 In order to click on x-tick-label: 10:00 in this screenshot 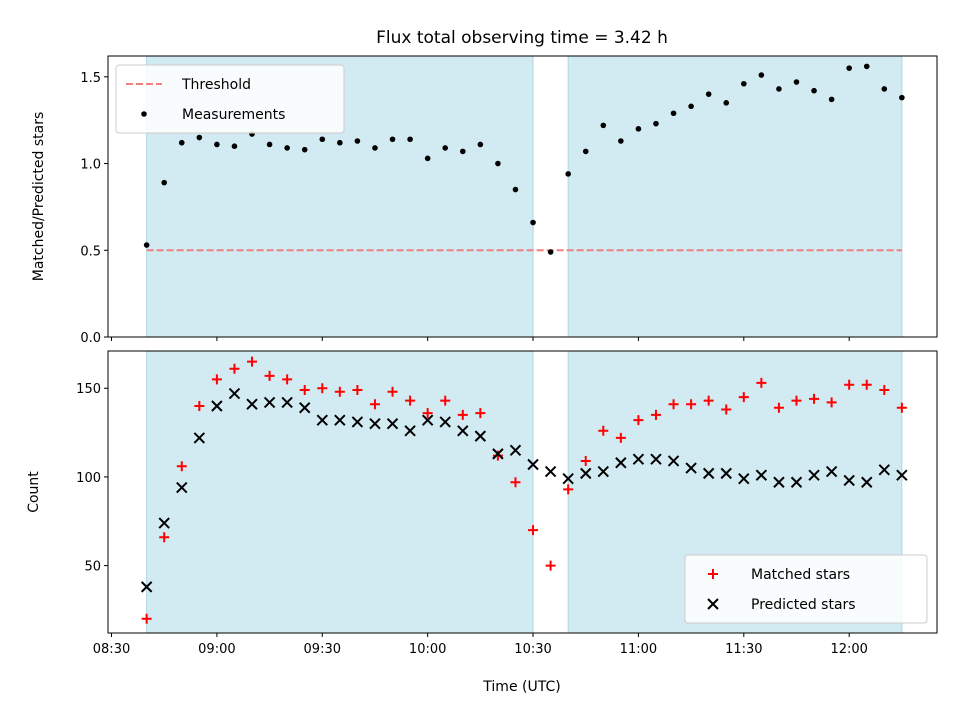, I will do `click(427, 649)`.